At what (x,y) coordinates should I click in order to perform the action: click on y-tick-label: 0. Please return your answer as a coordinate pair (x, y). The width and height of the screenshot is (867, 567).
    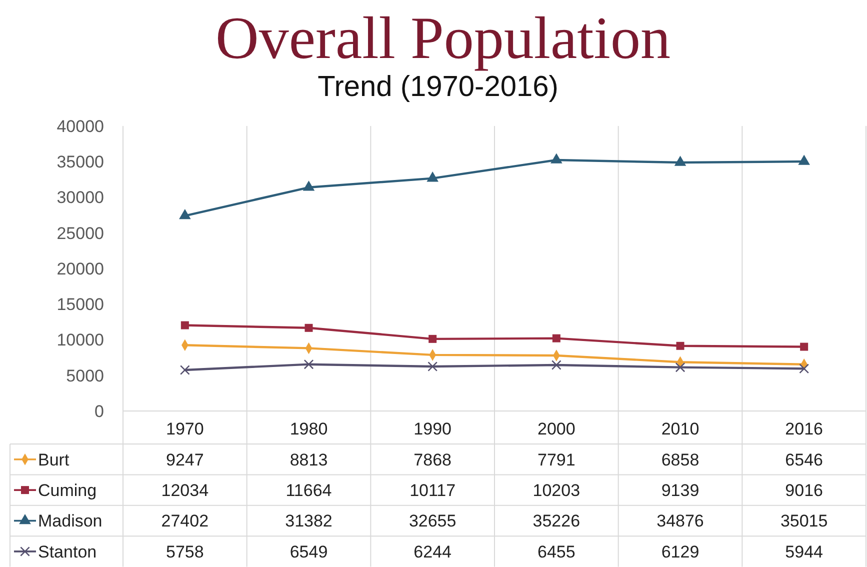
    Looking at the image, I should click on (99, 411).